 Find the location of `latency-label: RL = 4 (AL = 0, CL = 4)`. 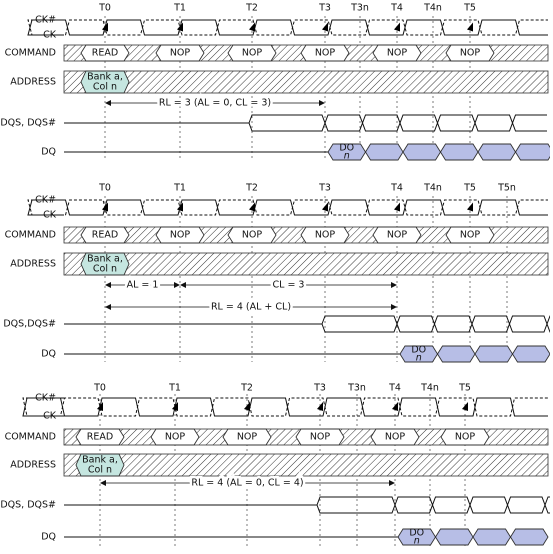

latency-label: RL = 4 (AL = 0, CL = 4) is located at coordinates (247, 483).